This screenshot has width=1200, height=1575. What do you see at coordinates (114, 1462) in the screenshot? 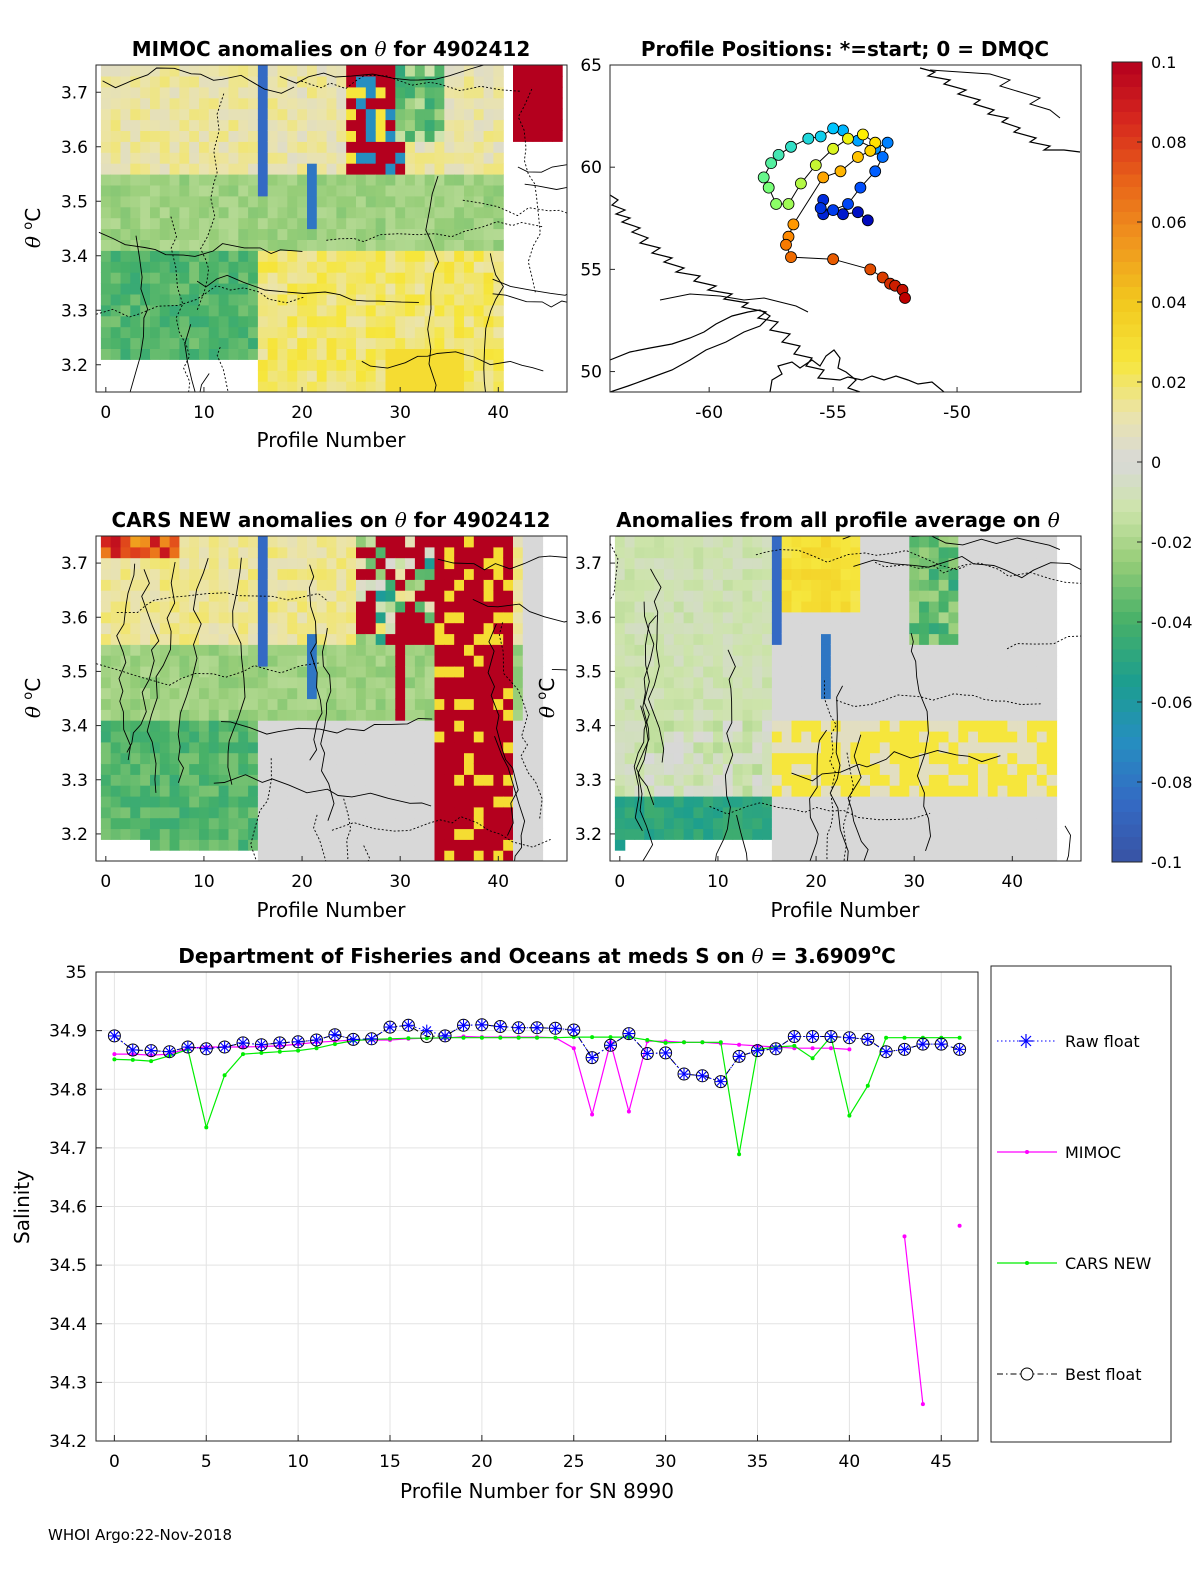
I see `x-tick-label: 0` at bounding box center [114, 1462].